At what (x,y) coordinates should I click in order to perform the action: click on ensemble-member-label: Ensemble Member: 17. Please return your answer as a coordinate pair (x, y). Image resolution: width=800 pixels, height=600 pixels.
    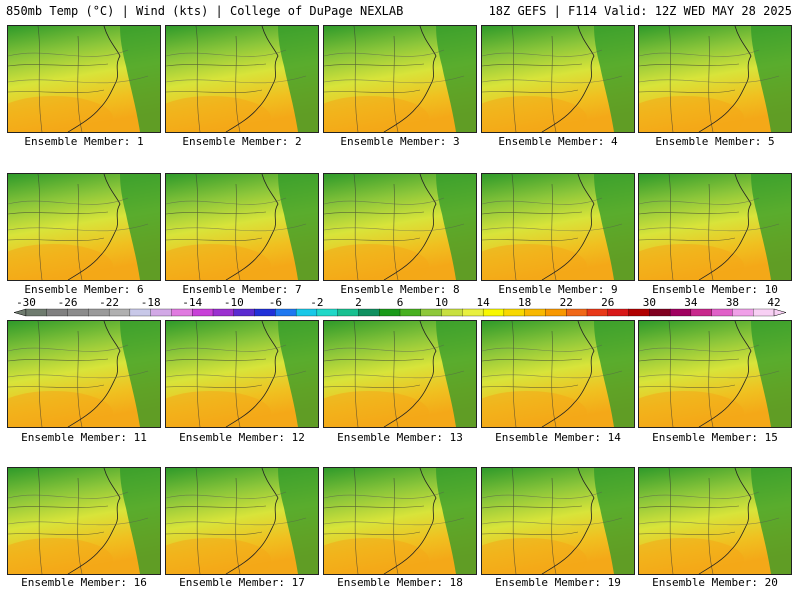
    Looking at the image, I should click on (242, 582).